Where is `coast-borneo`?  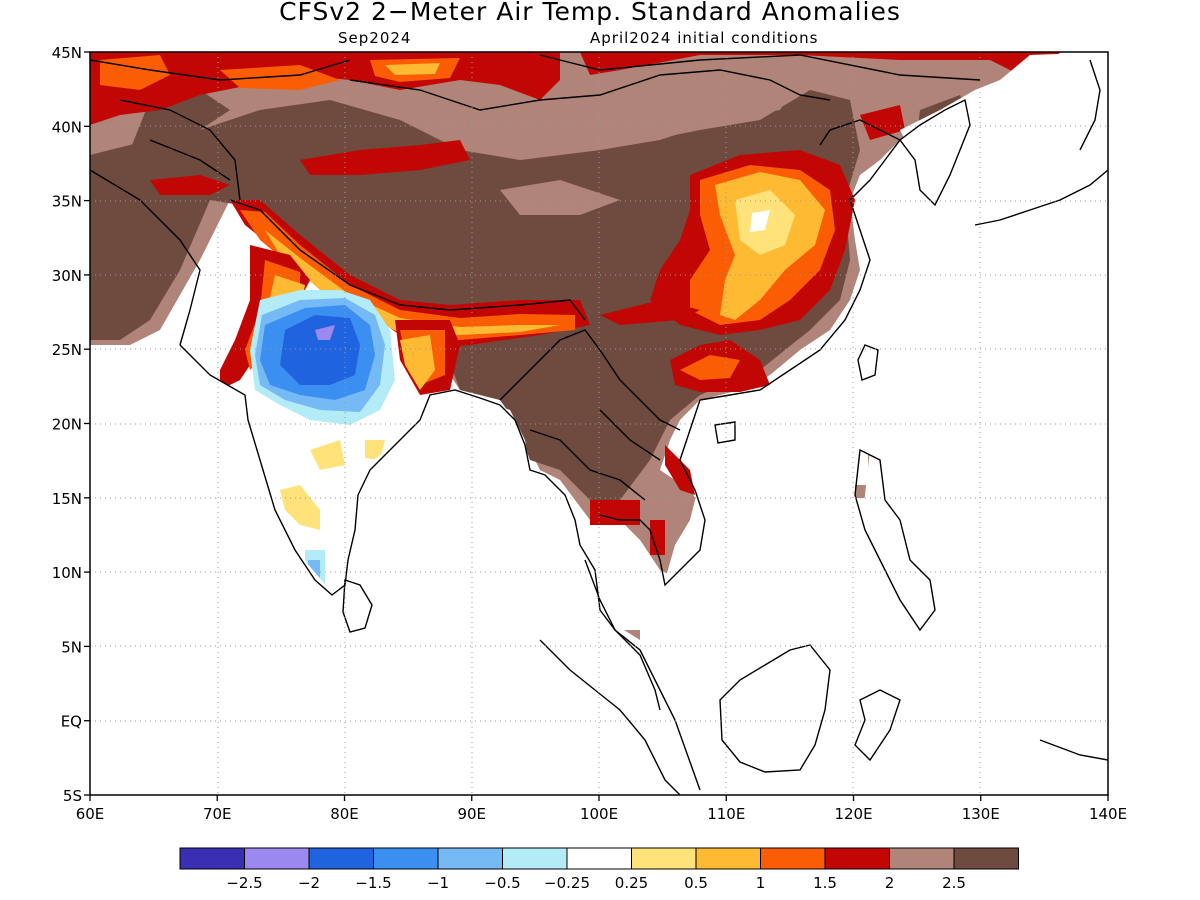 coast-borneo is located at coordinates (775, 708).